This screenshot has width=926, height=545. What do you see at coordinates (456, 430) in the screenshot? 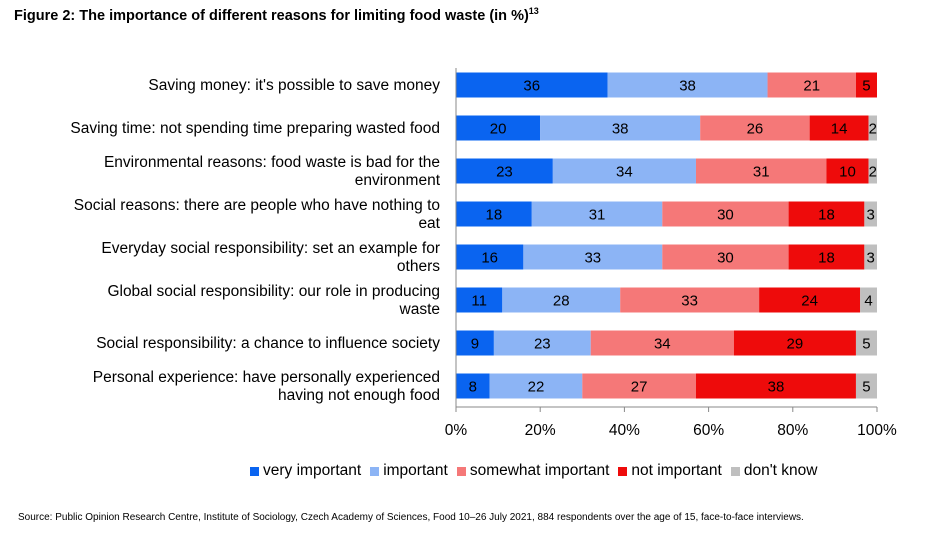
I see `x-tick-label: 0%` at bounding box center [456, 430].